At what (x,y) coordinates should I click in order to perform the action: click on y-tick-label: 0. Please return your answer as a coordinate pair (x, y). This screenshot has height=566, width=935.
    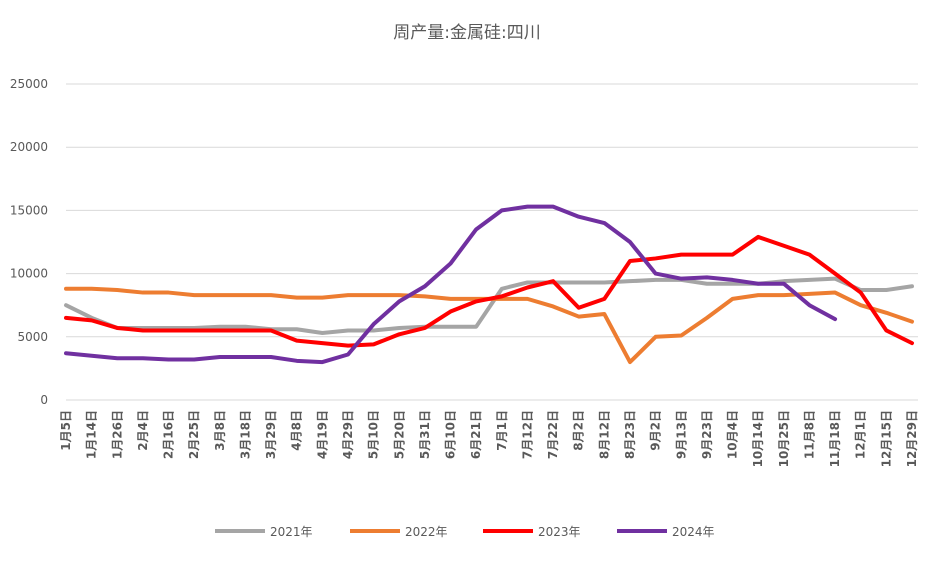
    Looking at the image, I should click on (44, 400).